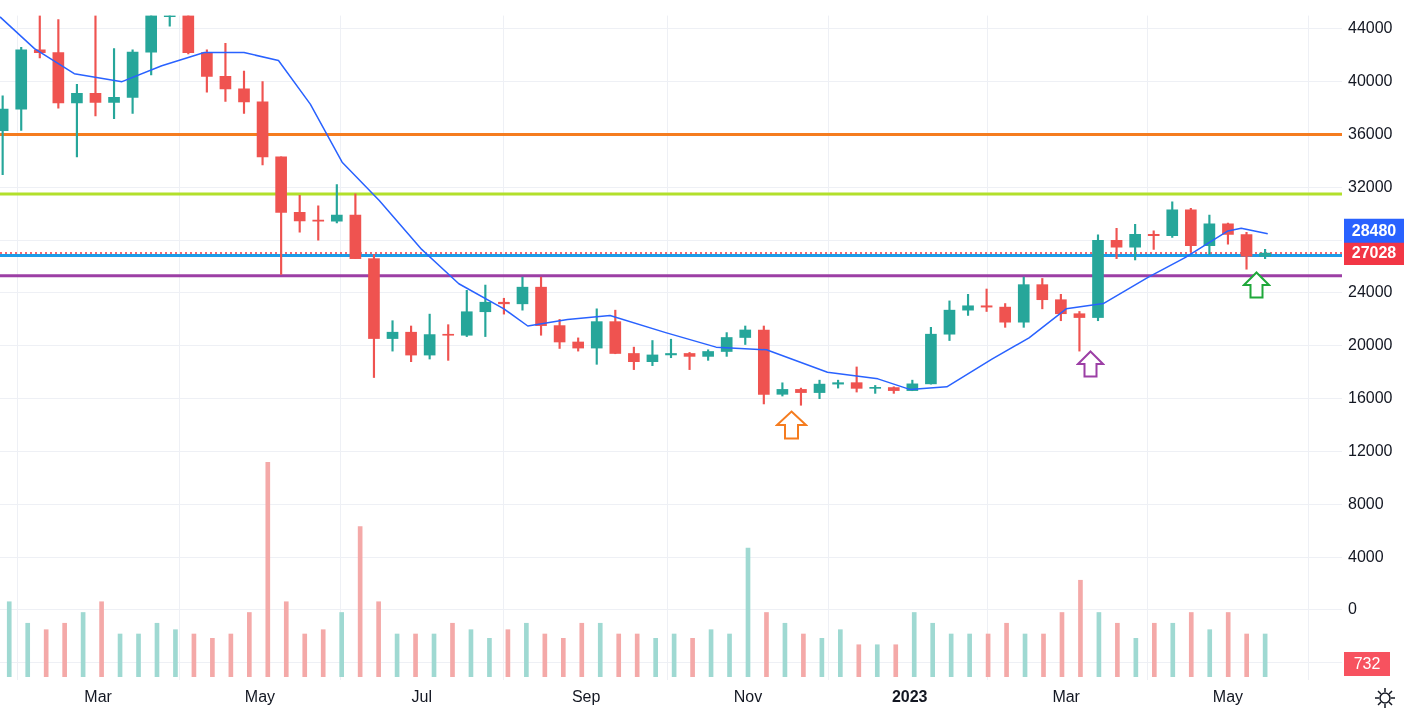 The image size is (1411, 717). Describe the element at coordinates (1370, 28) in the screenshot. I see `y-tick-label: 44000` at that location.